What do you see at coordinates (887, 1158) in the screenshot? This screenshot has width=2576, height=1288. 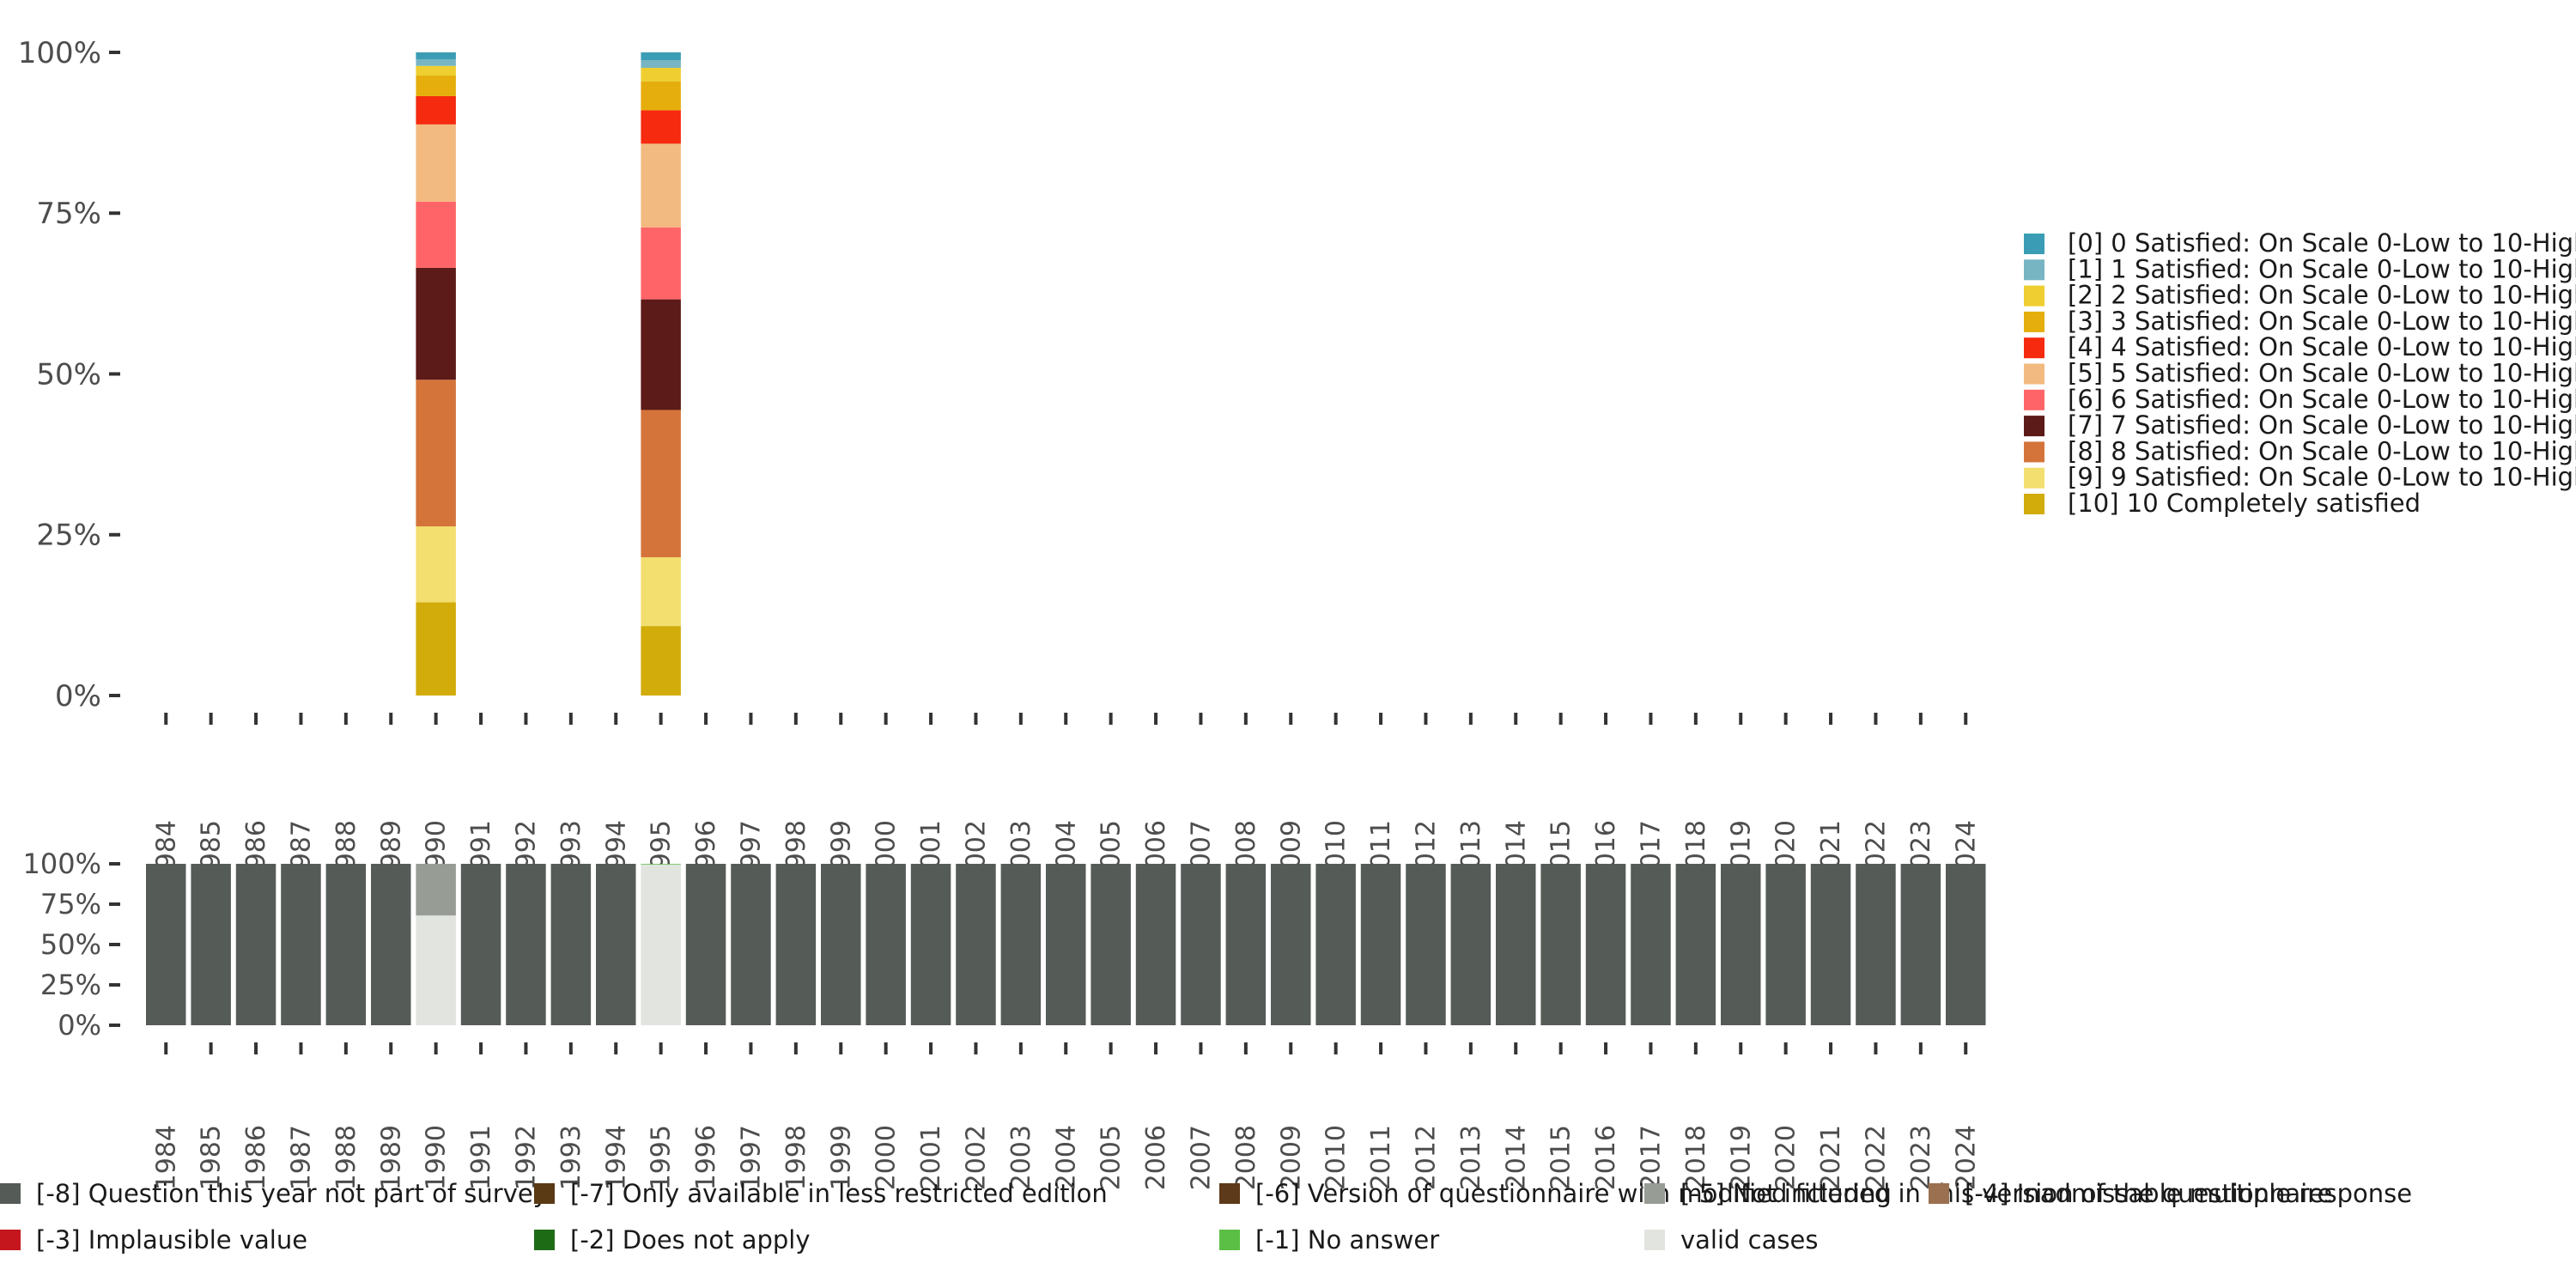 I see `x-tick-label: 2000` at bounding box center [887, 1158].